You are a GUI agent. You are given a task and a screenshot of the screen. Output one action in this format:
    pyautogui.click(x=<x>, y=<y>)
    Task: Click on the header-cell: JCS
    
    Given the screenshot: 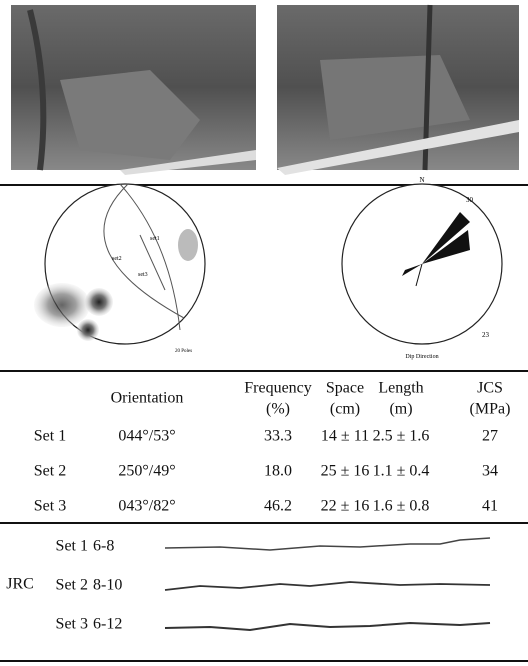 What is the action you would take?
    pyautogui.click(x=490, y=388)
    